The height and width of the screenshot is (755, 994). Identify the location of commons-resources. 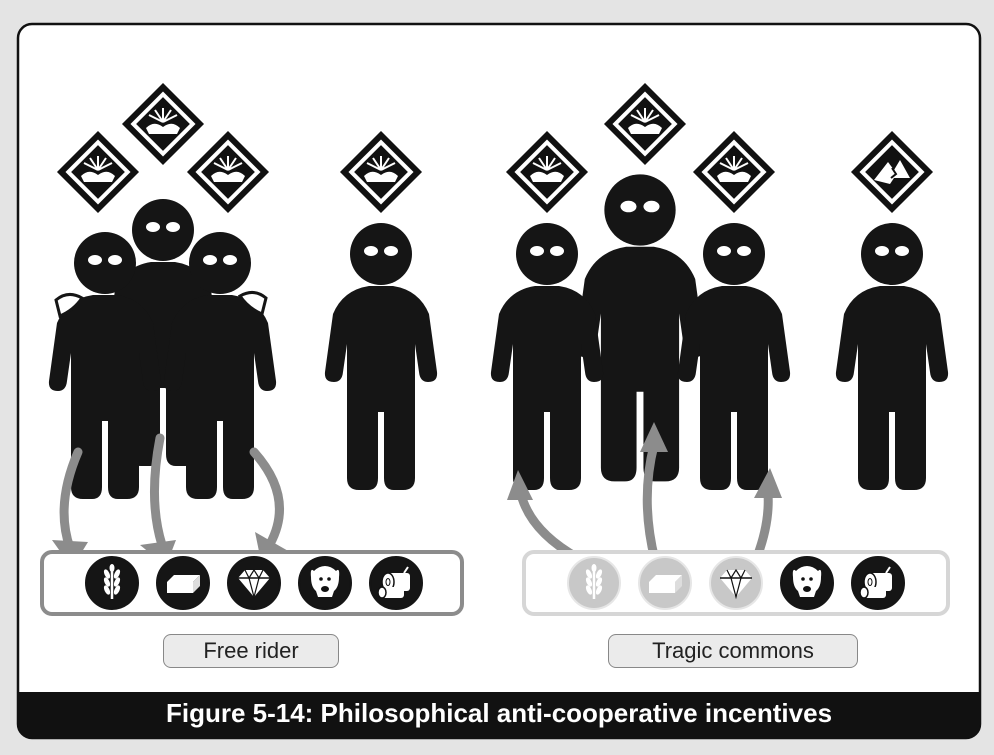
(736, 583).